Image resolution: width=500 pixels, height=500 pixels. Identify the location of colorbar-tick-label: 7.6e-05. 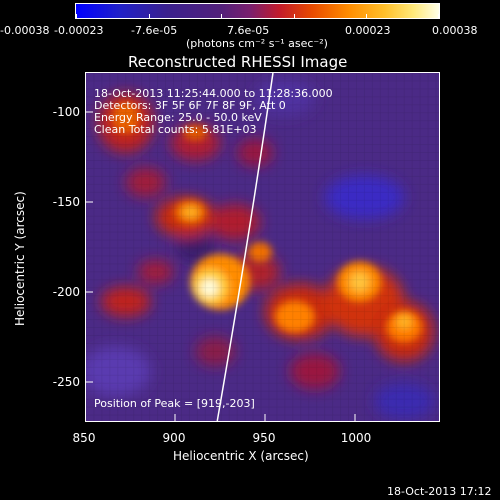
(248, 30).